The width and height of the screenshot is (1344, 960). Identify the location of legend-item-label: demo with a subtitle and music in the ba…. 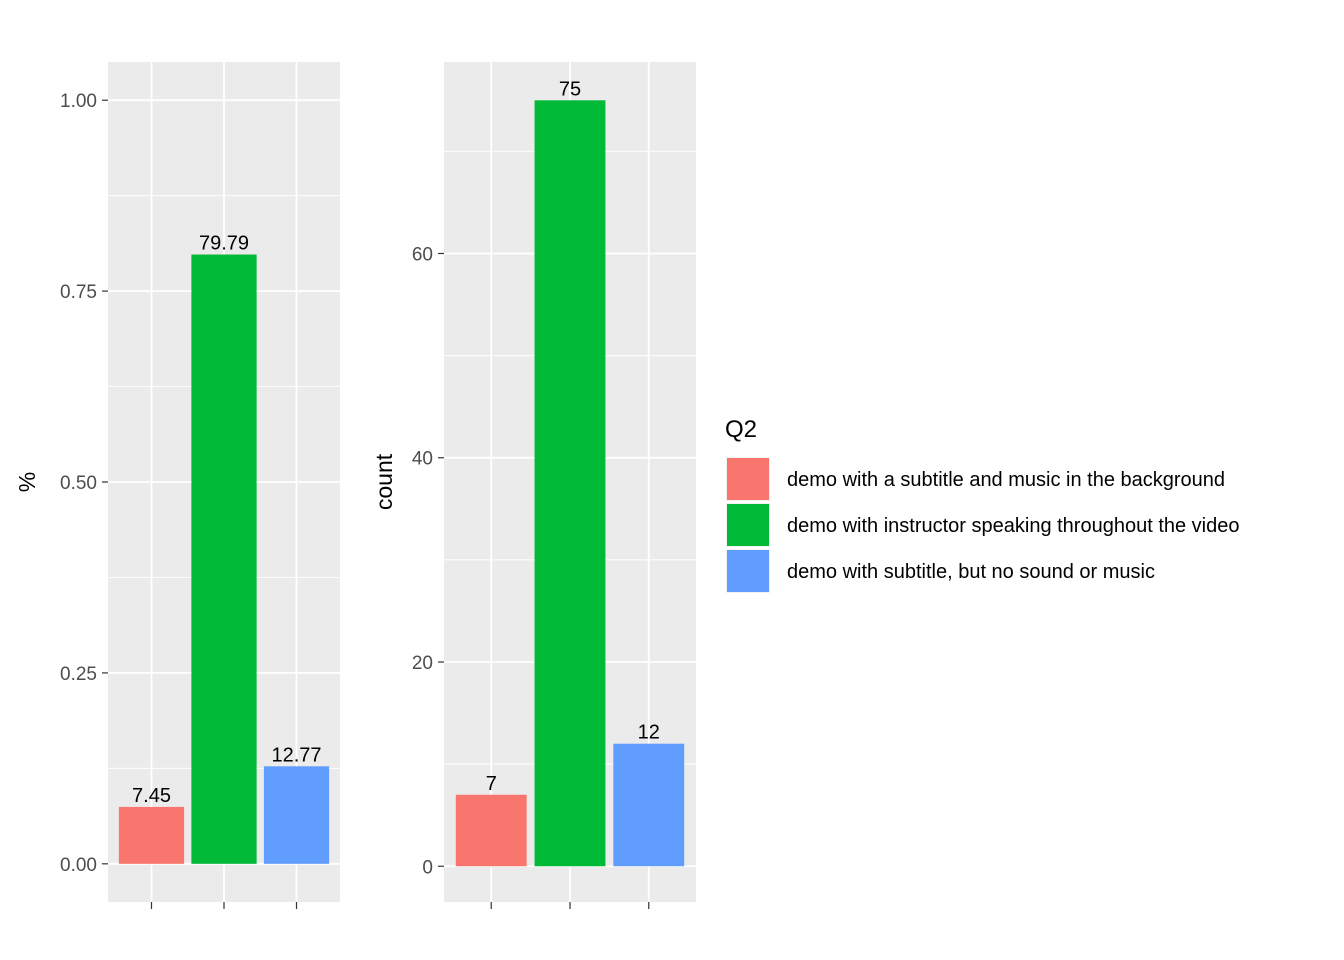
(1006, 480).